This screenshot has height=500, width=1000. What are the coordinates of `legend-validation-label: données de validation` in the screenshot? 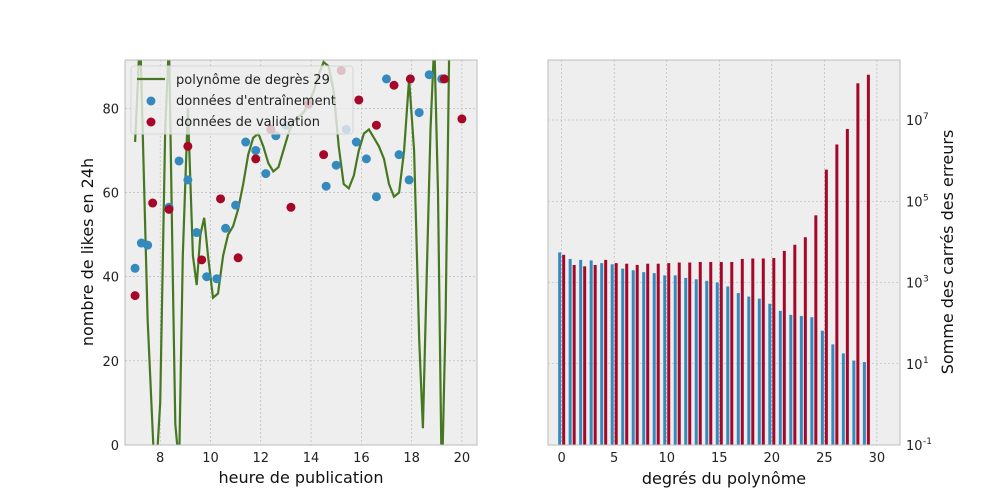 It's located at (248, 122).